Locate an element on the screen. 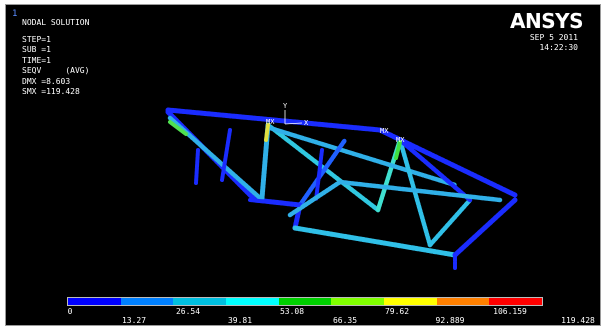  legend-tick: 13.27 is located at coordinates (134, 320).